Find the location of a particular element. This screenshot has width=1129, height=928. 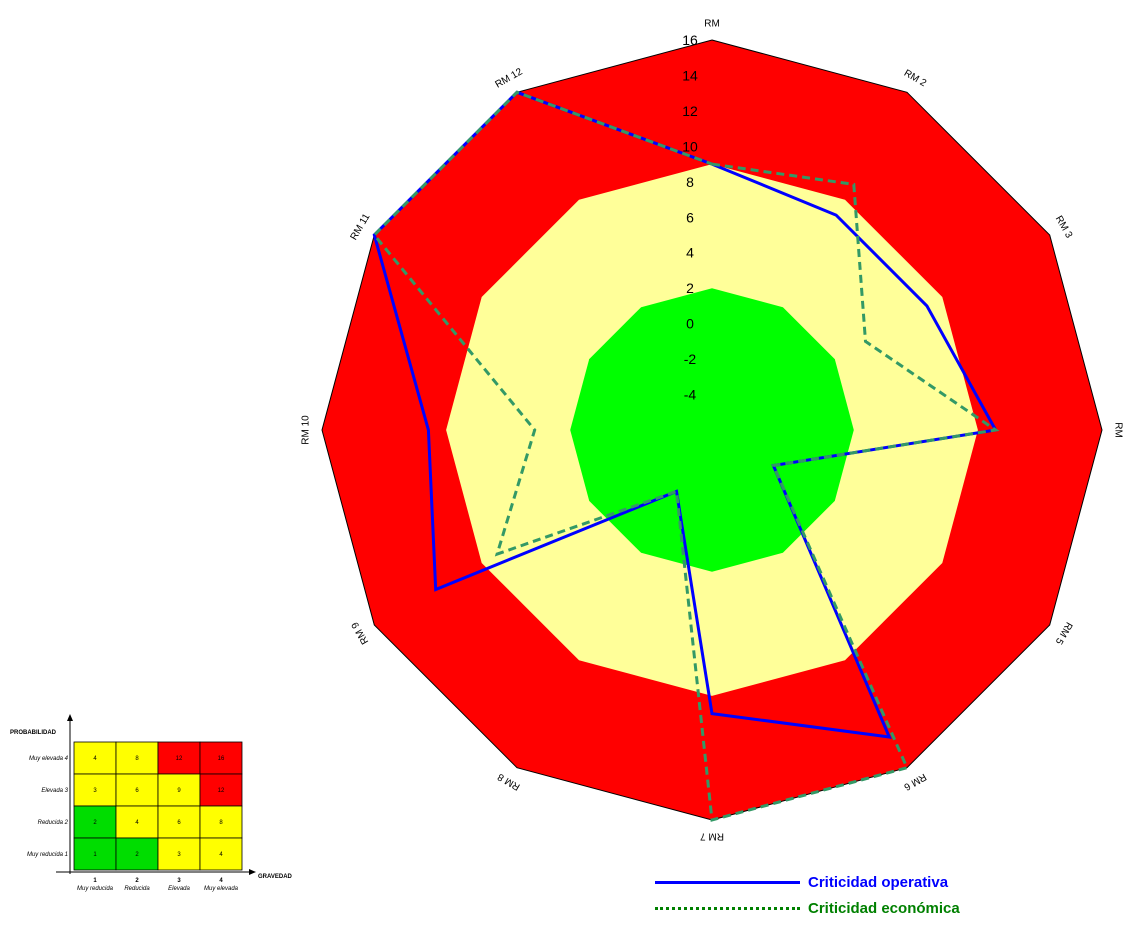

matrix-col-num: 2 is located at coordinates (137, 881).